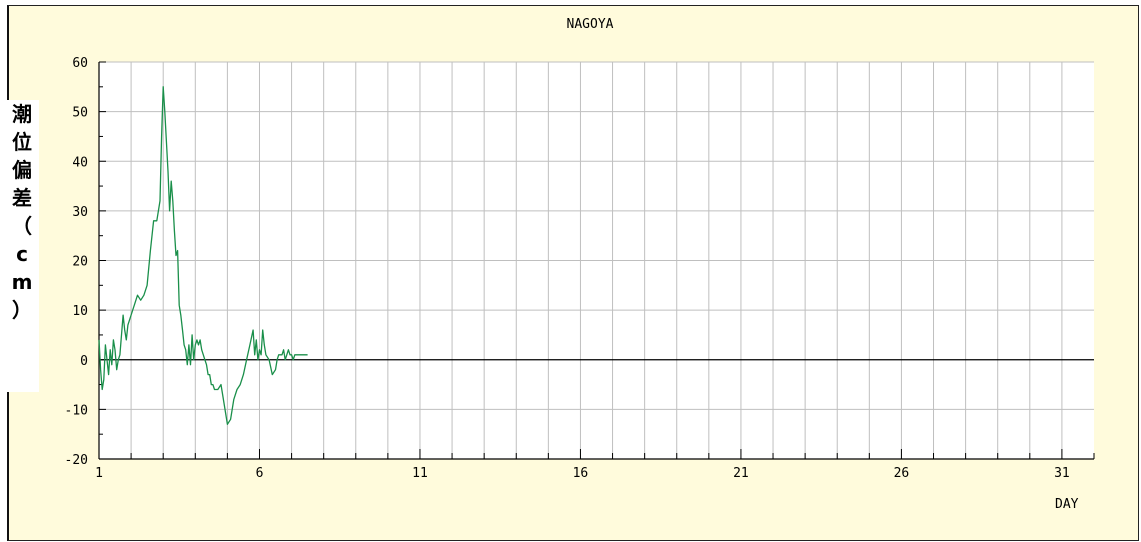  What do you see at coordinates (84, 361) in the screenshot?
I see `y-tick-label: 0` at bounding box center [84, 361].